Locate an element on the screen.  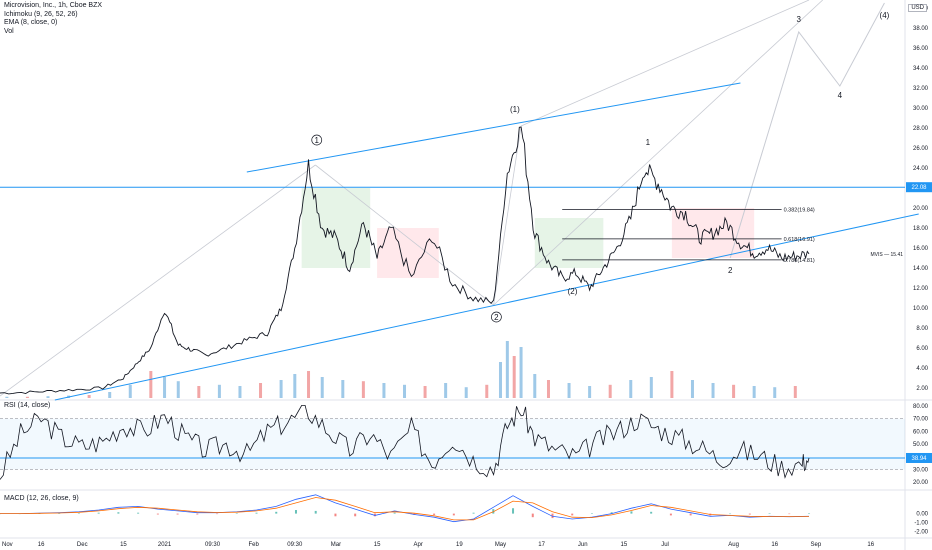
wave-label: 2 is located at coordinates (730, 270).